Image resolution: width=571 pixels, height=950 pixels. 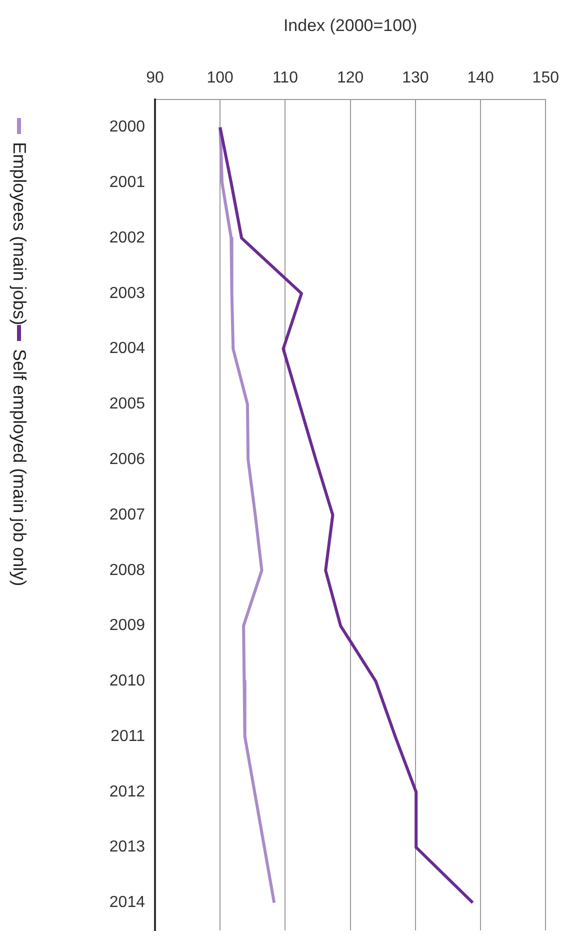 What do you see at coordinates (127, 293) in the screenshot?
I see `y-tick-label: 2003` at bounding box center [127, 293].